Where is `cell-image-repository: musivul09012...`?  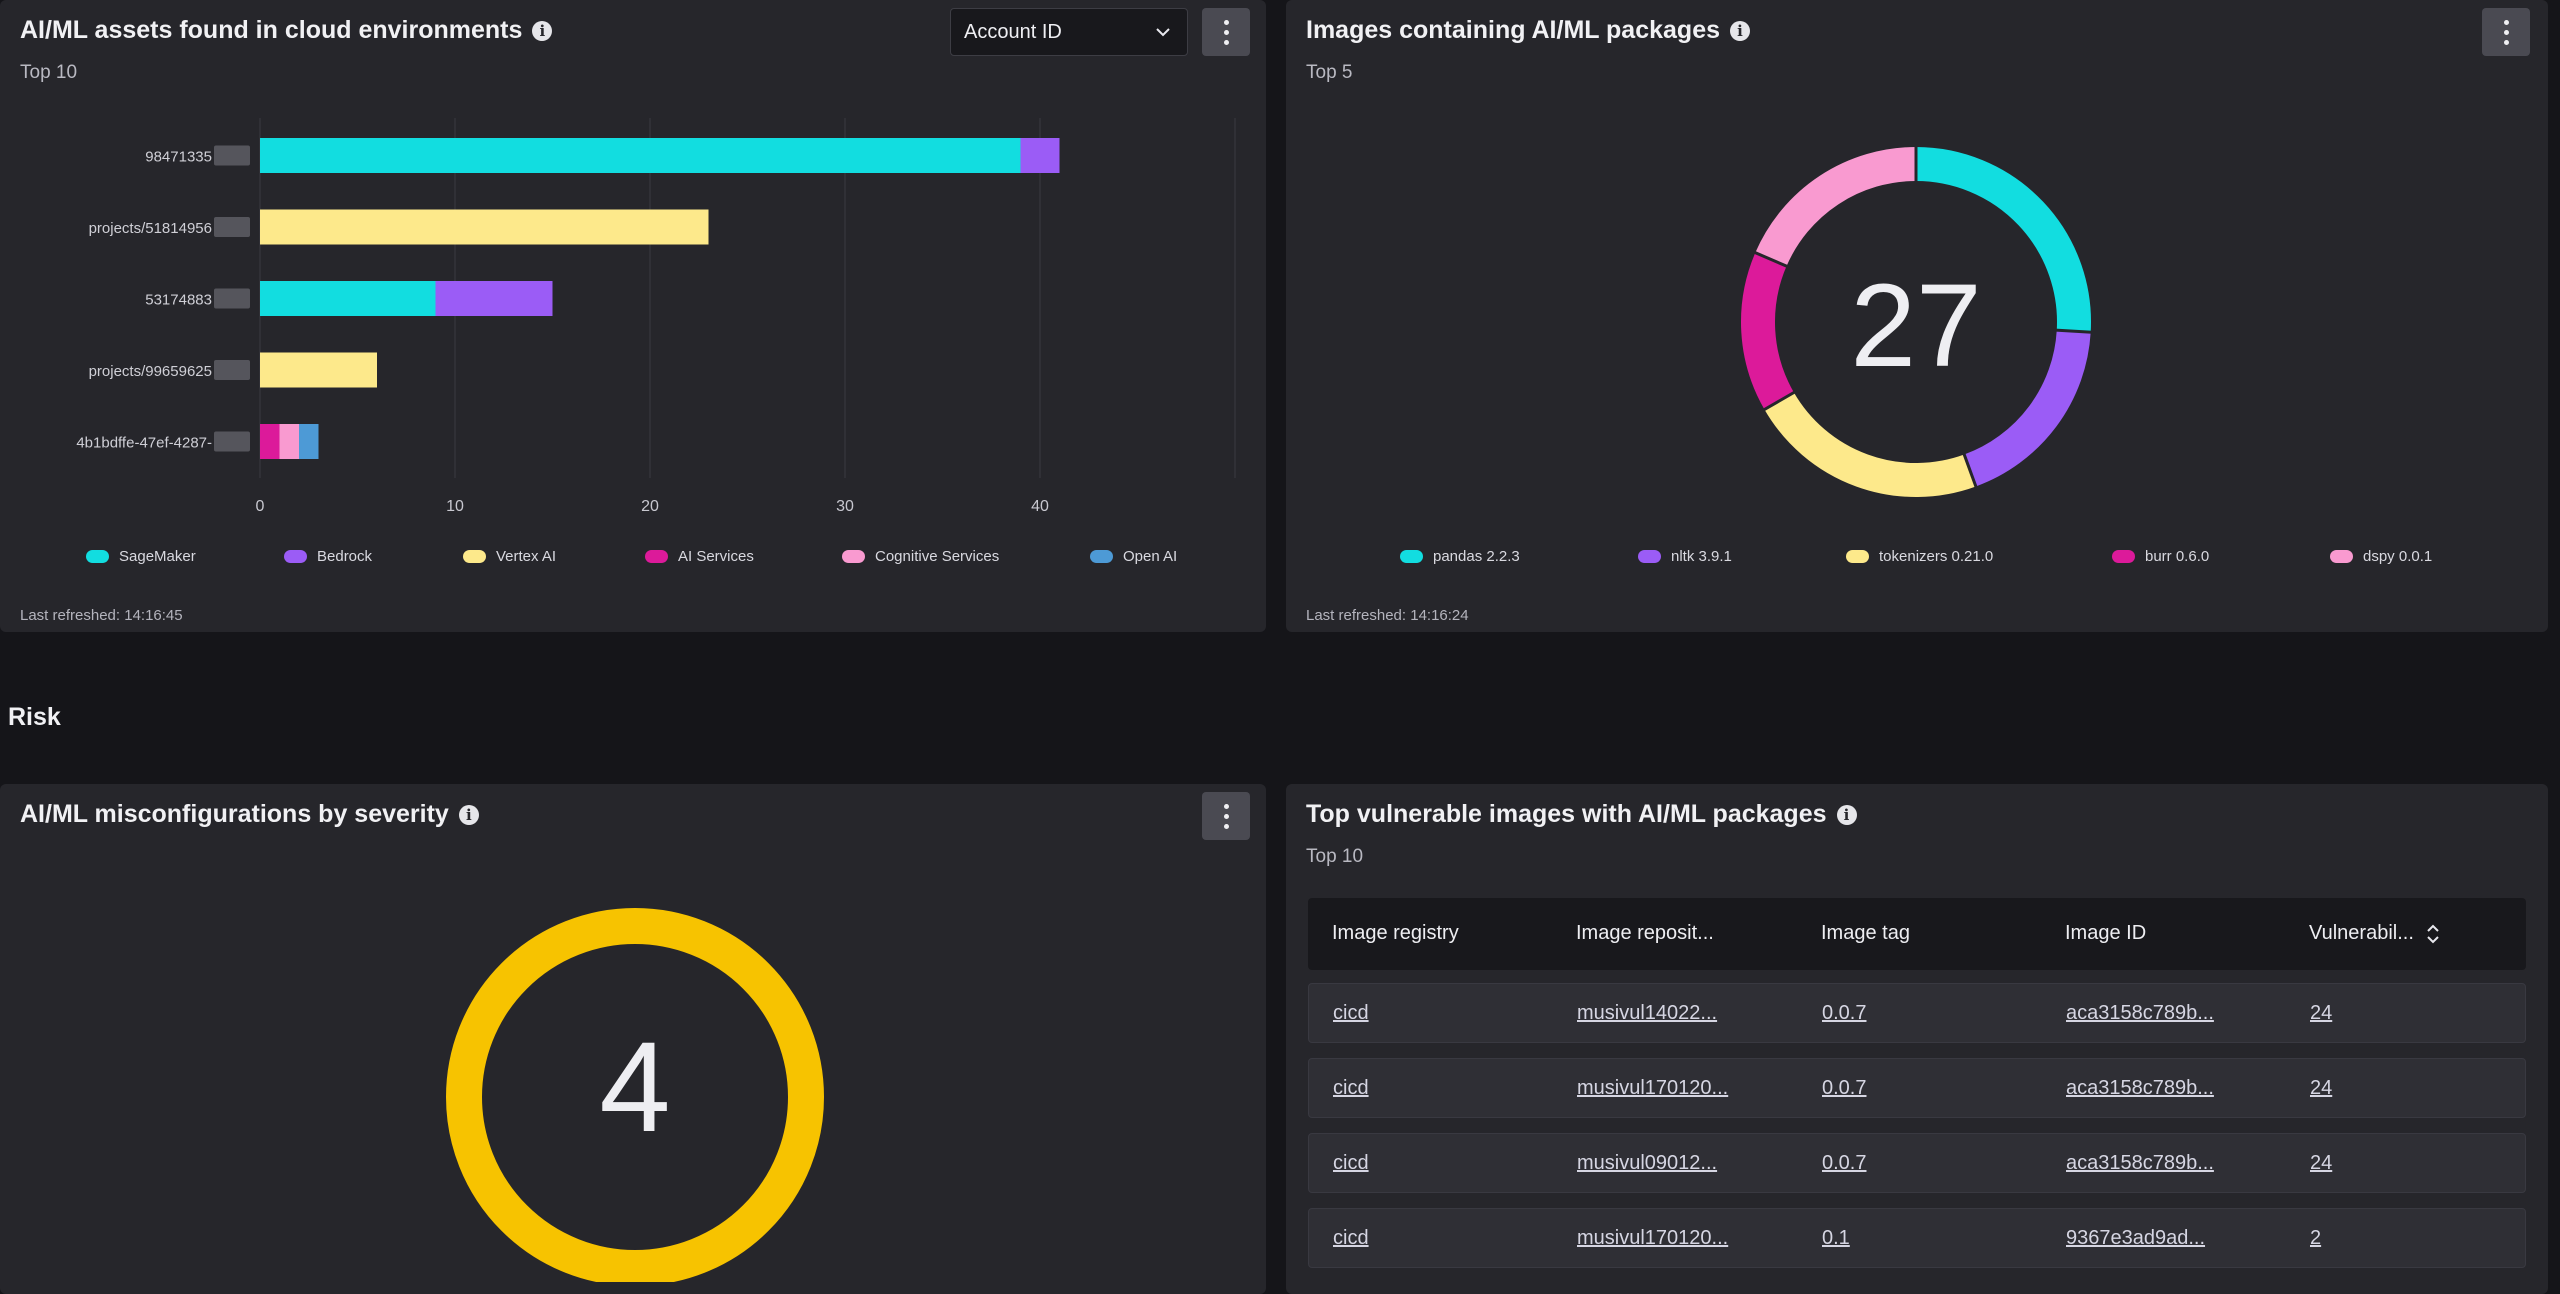 cell-image-repository: musivul09012... is located at coordinates (1647, 1163).